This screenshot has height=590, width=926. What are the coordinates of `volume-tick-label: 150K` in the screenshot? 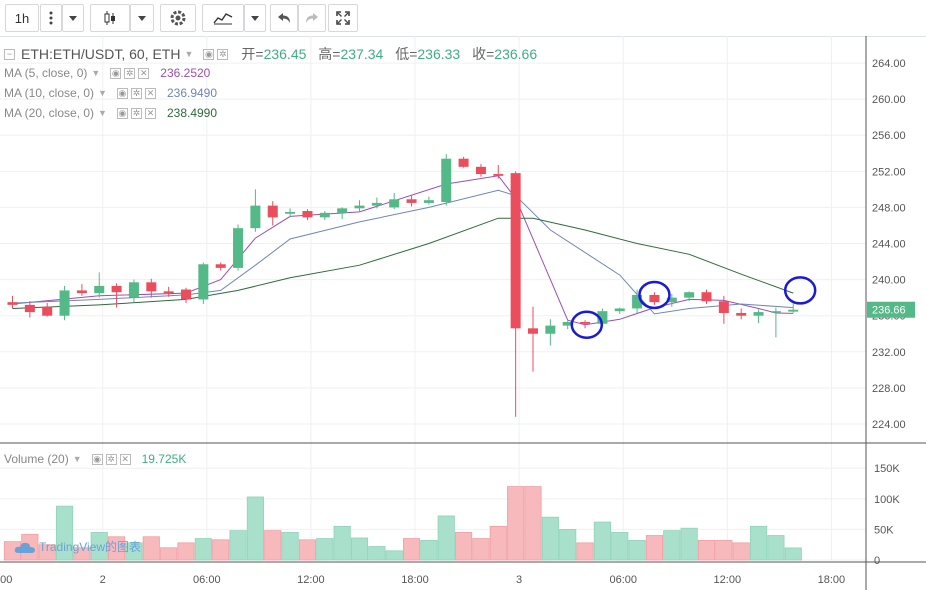 It's located at (887, 469).